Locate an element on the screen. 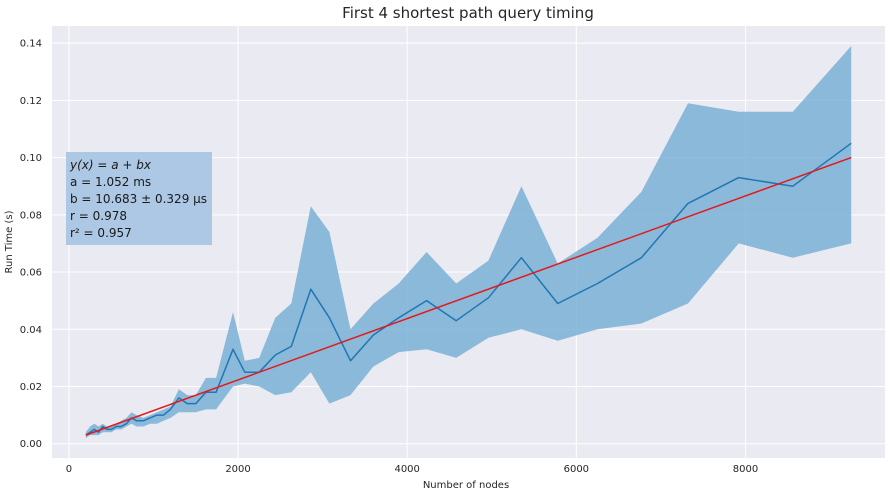  annotation-line: r = 0.978 is located at coordinates (98, 216).